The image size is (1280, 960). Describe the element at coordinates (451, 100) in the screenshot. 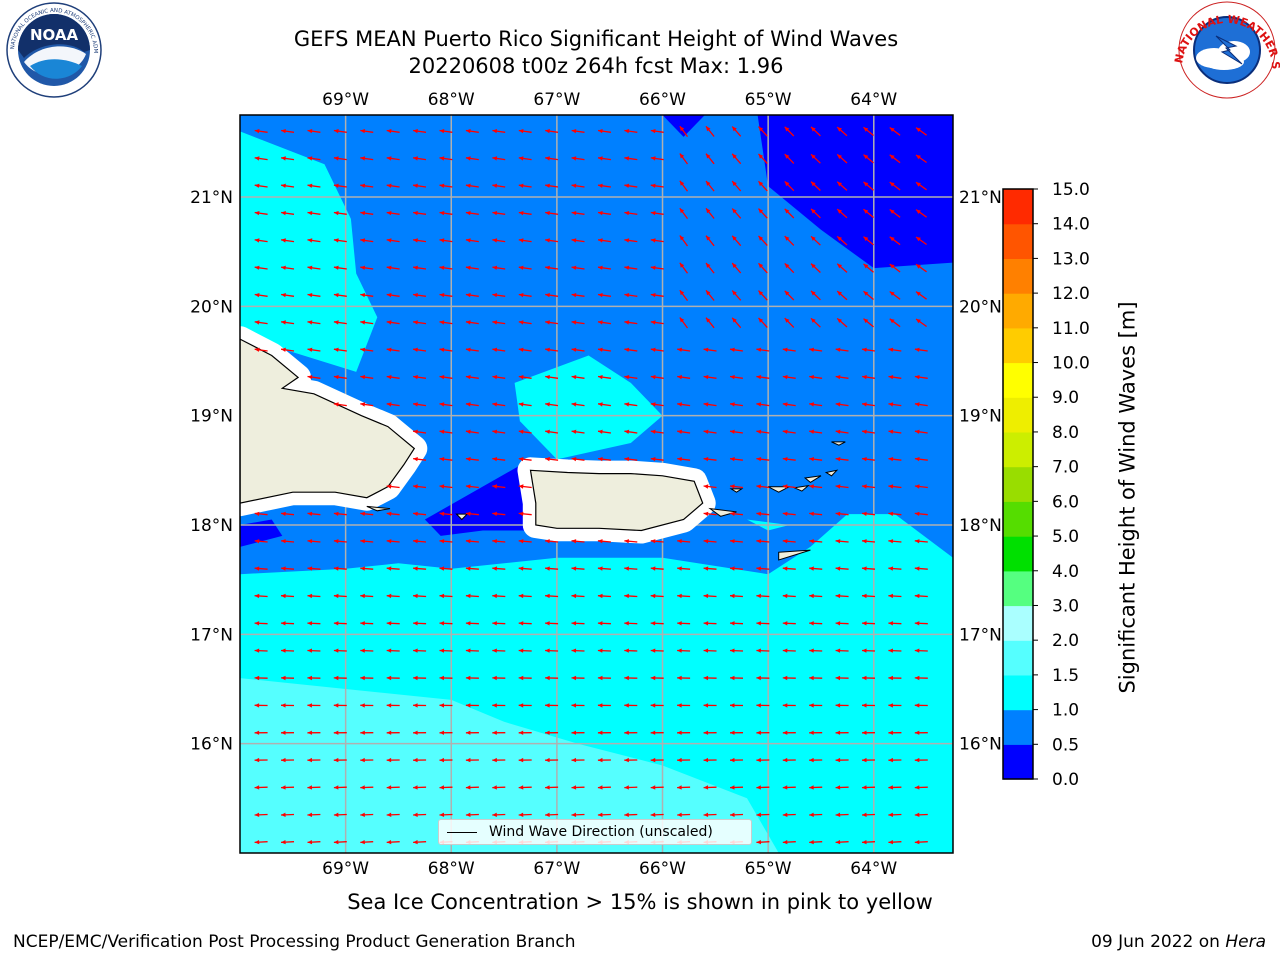

I see `lon-tick-label-top: 68°W` at that location.